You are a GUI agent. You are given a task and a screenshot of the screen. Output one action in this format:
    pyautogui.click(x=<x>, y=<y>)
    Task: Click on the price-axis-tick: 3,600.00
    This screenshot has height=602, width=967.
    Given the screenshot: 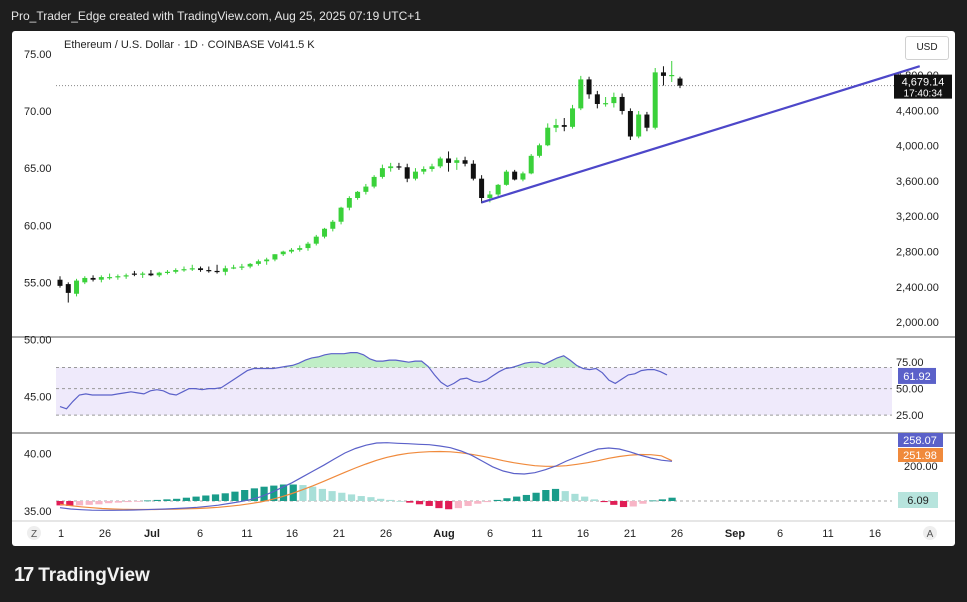 What is the action you would take?
    pyautogui.click(x=917, y=182)
    